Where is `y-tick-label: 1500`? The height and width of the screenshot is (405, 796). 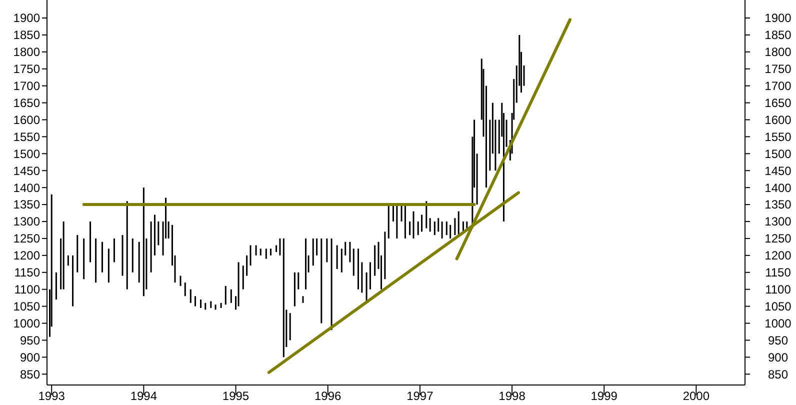 y-tick-label: 1500 is located at coordinates (26, 153).